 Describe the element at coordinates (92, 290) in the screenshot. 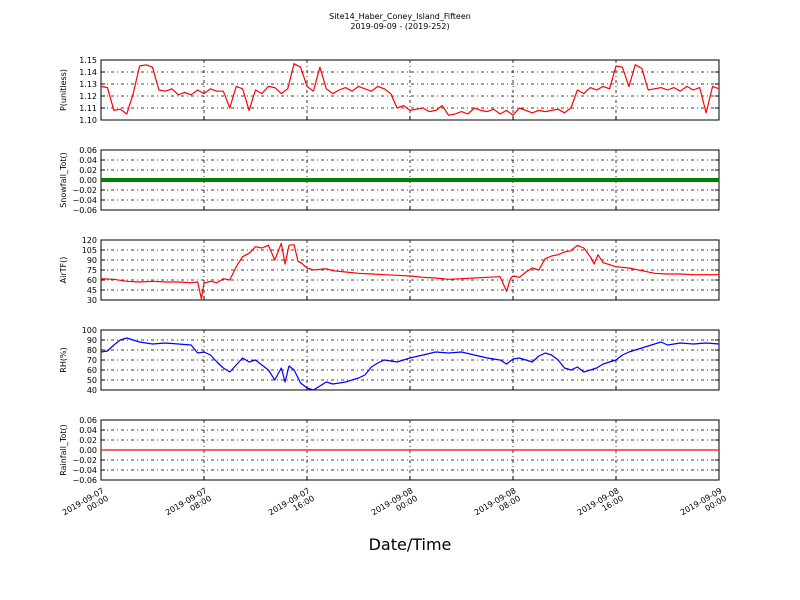

I see `y-tick-label: 45` at that location.